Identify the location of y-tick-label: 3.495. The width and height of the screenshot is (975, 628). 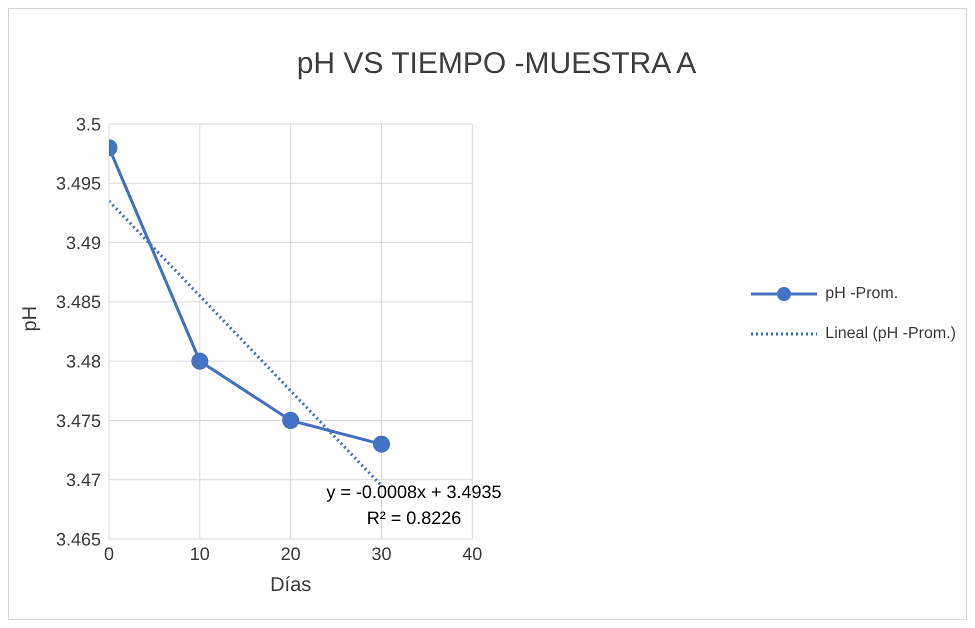
(78, 184).